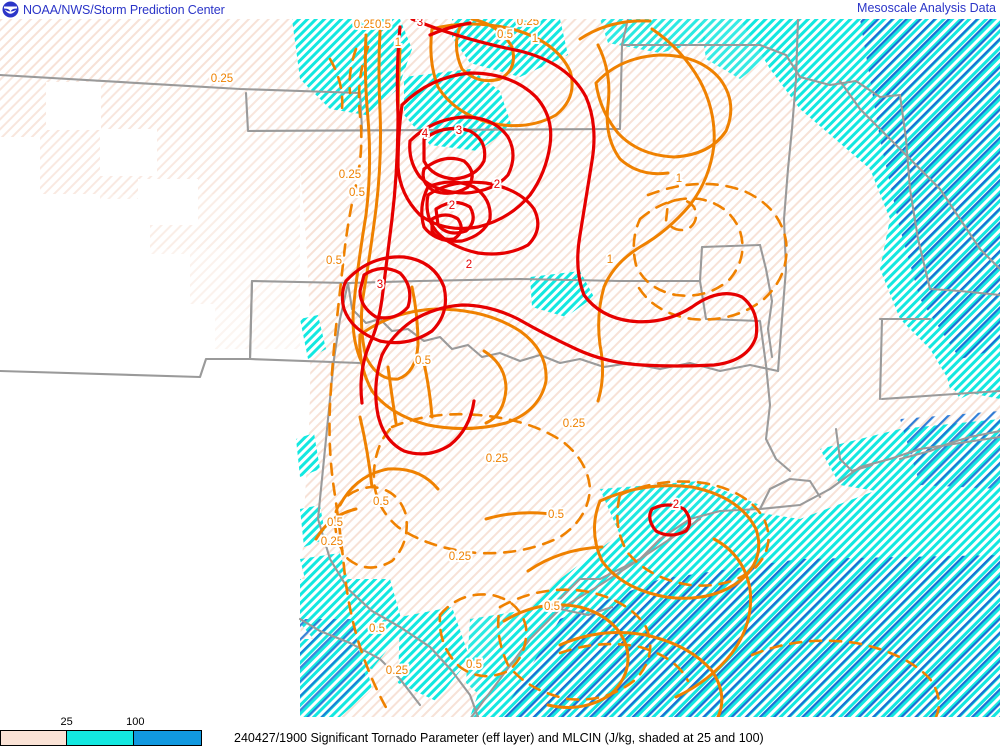 Image resolution: width=1000 pixels, height=750 pixels. I want to click on svg-text: 4, so click(425, 134).